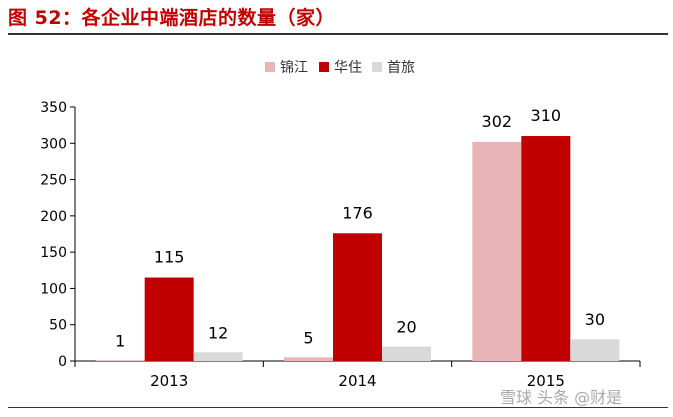 The height and width of the screenshot is (417, 673). What do you see at coordinates (406, 326) in the screenshot?
I see `data-label: 20` at bounding box center [406, 326].